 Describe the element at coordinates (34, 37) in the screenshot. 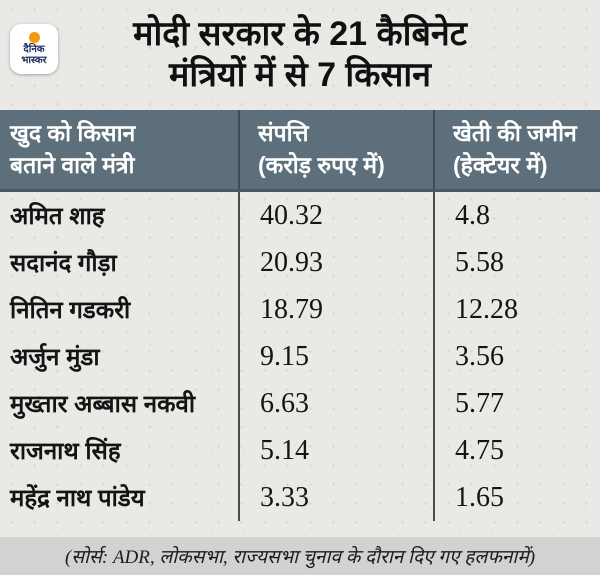

I see `sun-dot-icon` at that location.